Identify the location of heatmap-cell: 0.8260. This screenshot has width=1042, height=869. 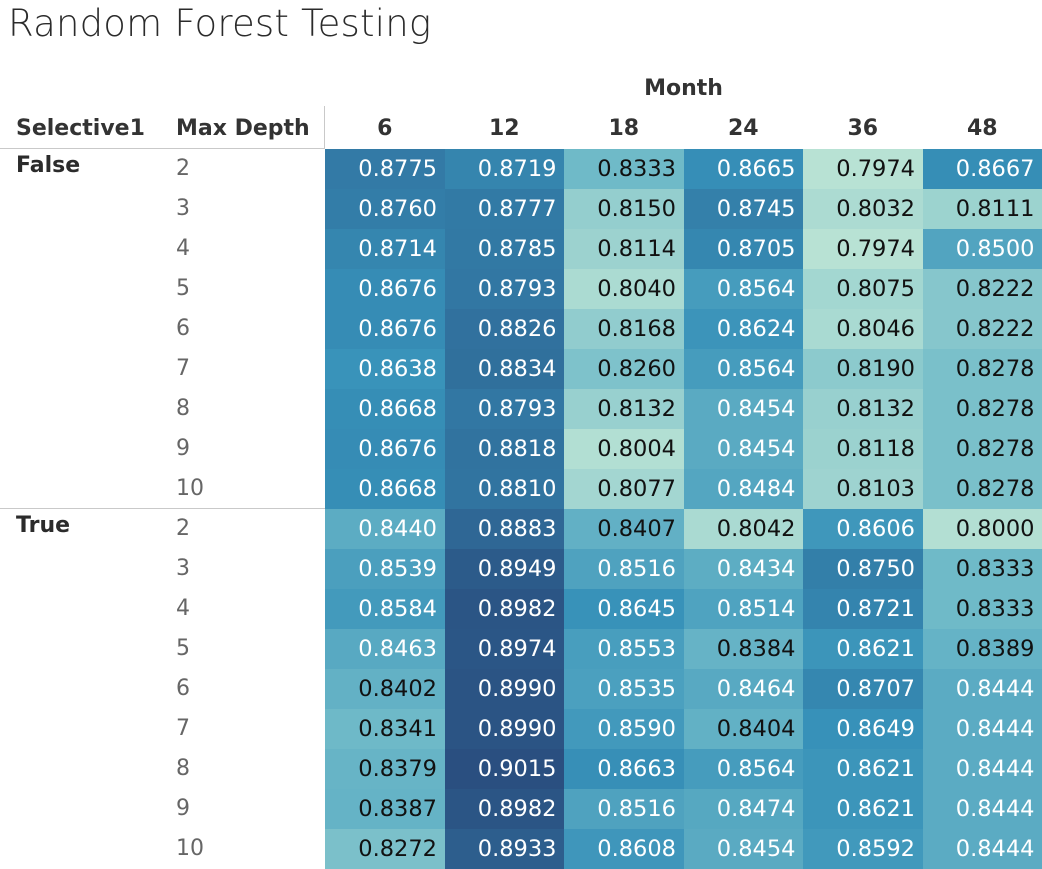
(624, 369).